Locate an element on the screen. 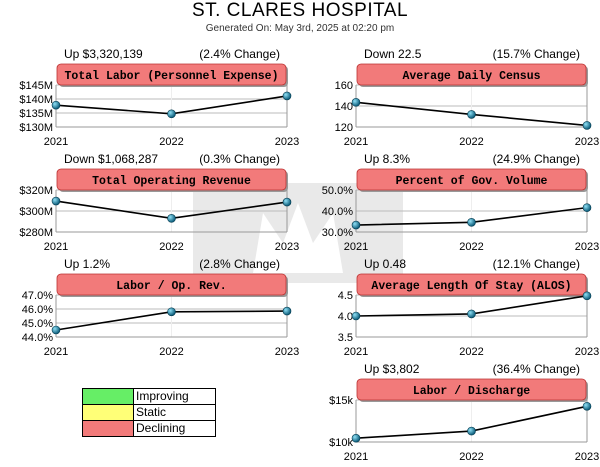  watermark-logo is located at coordinates (298, 233).